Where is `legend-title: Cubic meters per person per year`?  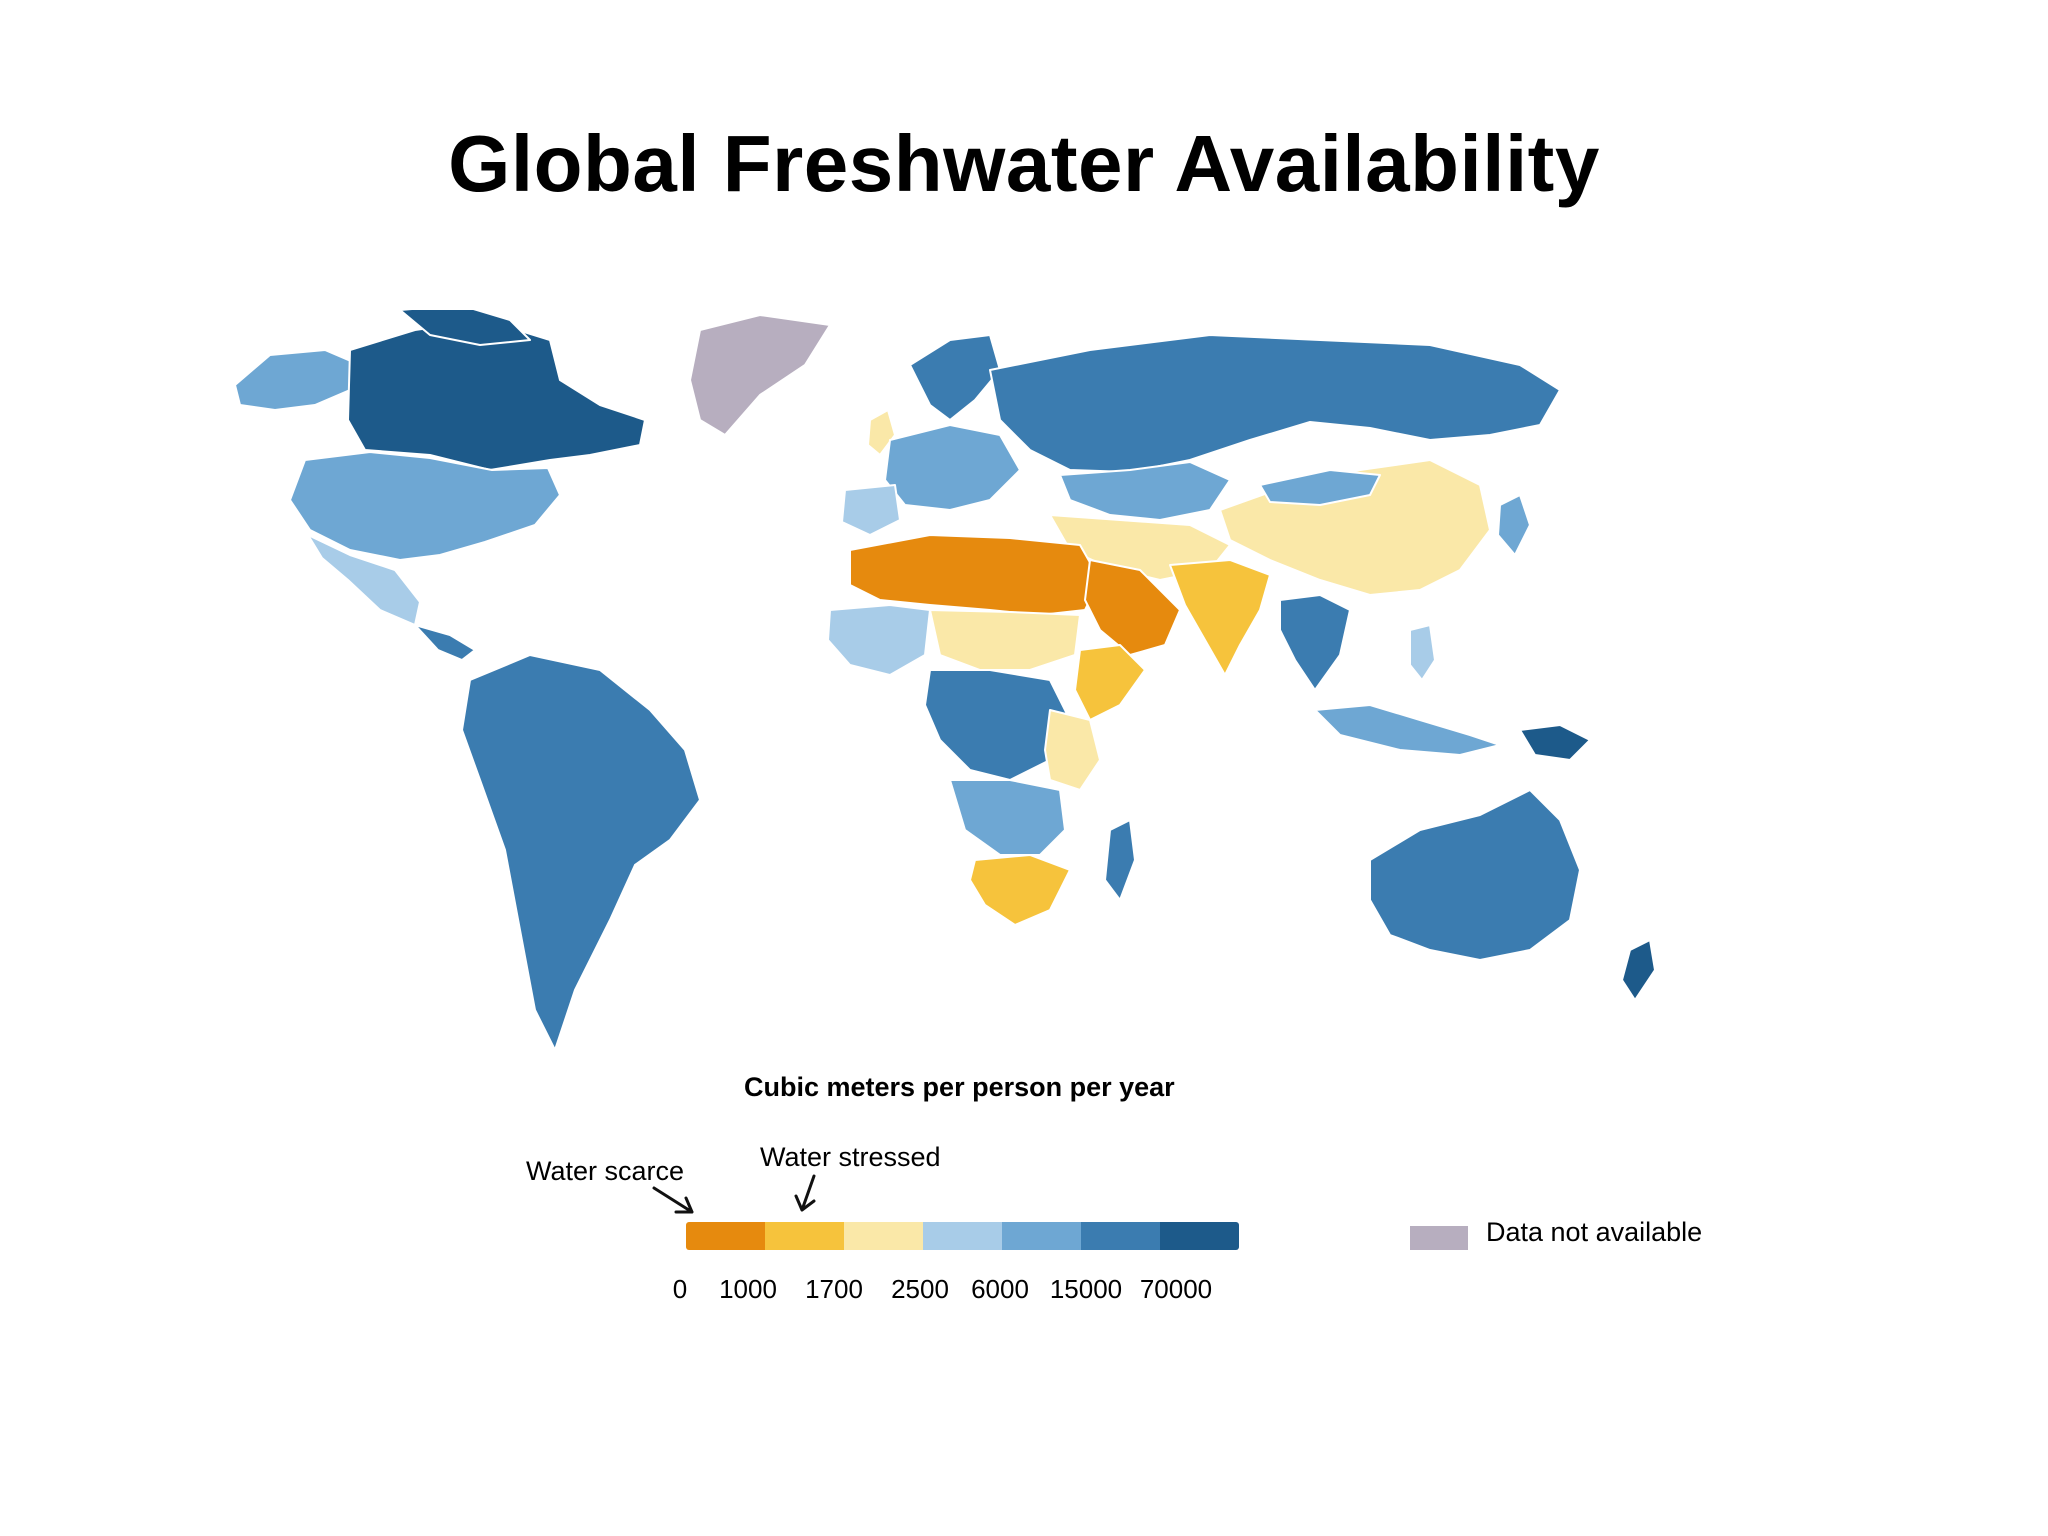
legend-title: Cubic meters per person per year is located at coordinates (959, 1087).